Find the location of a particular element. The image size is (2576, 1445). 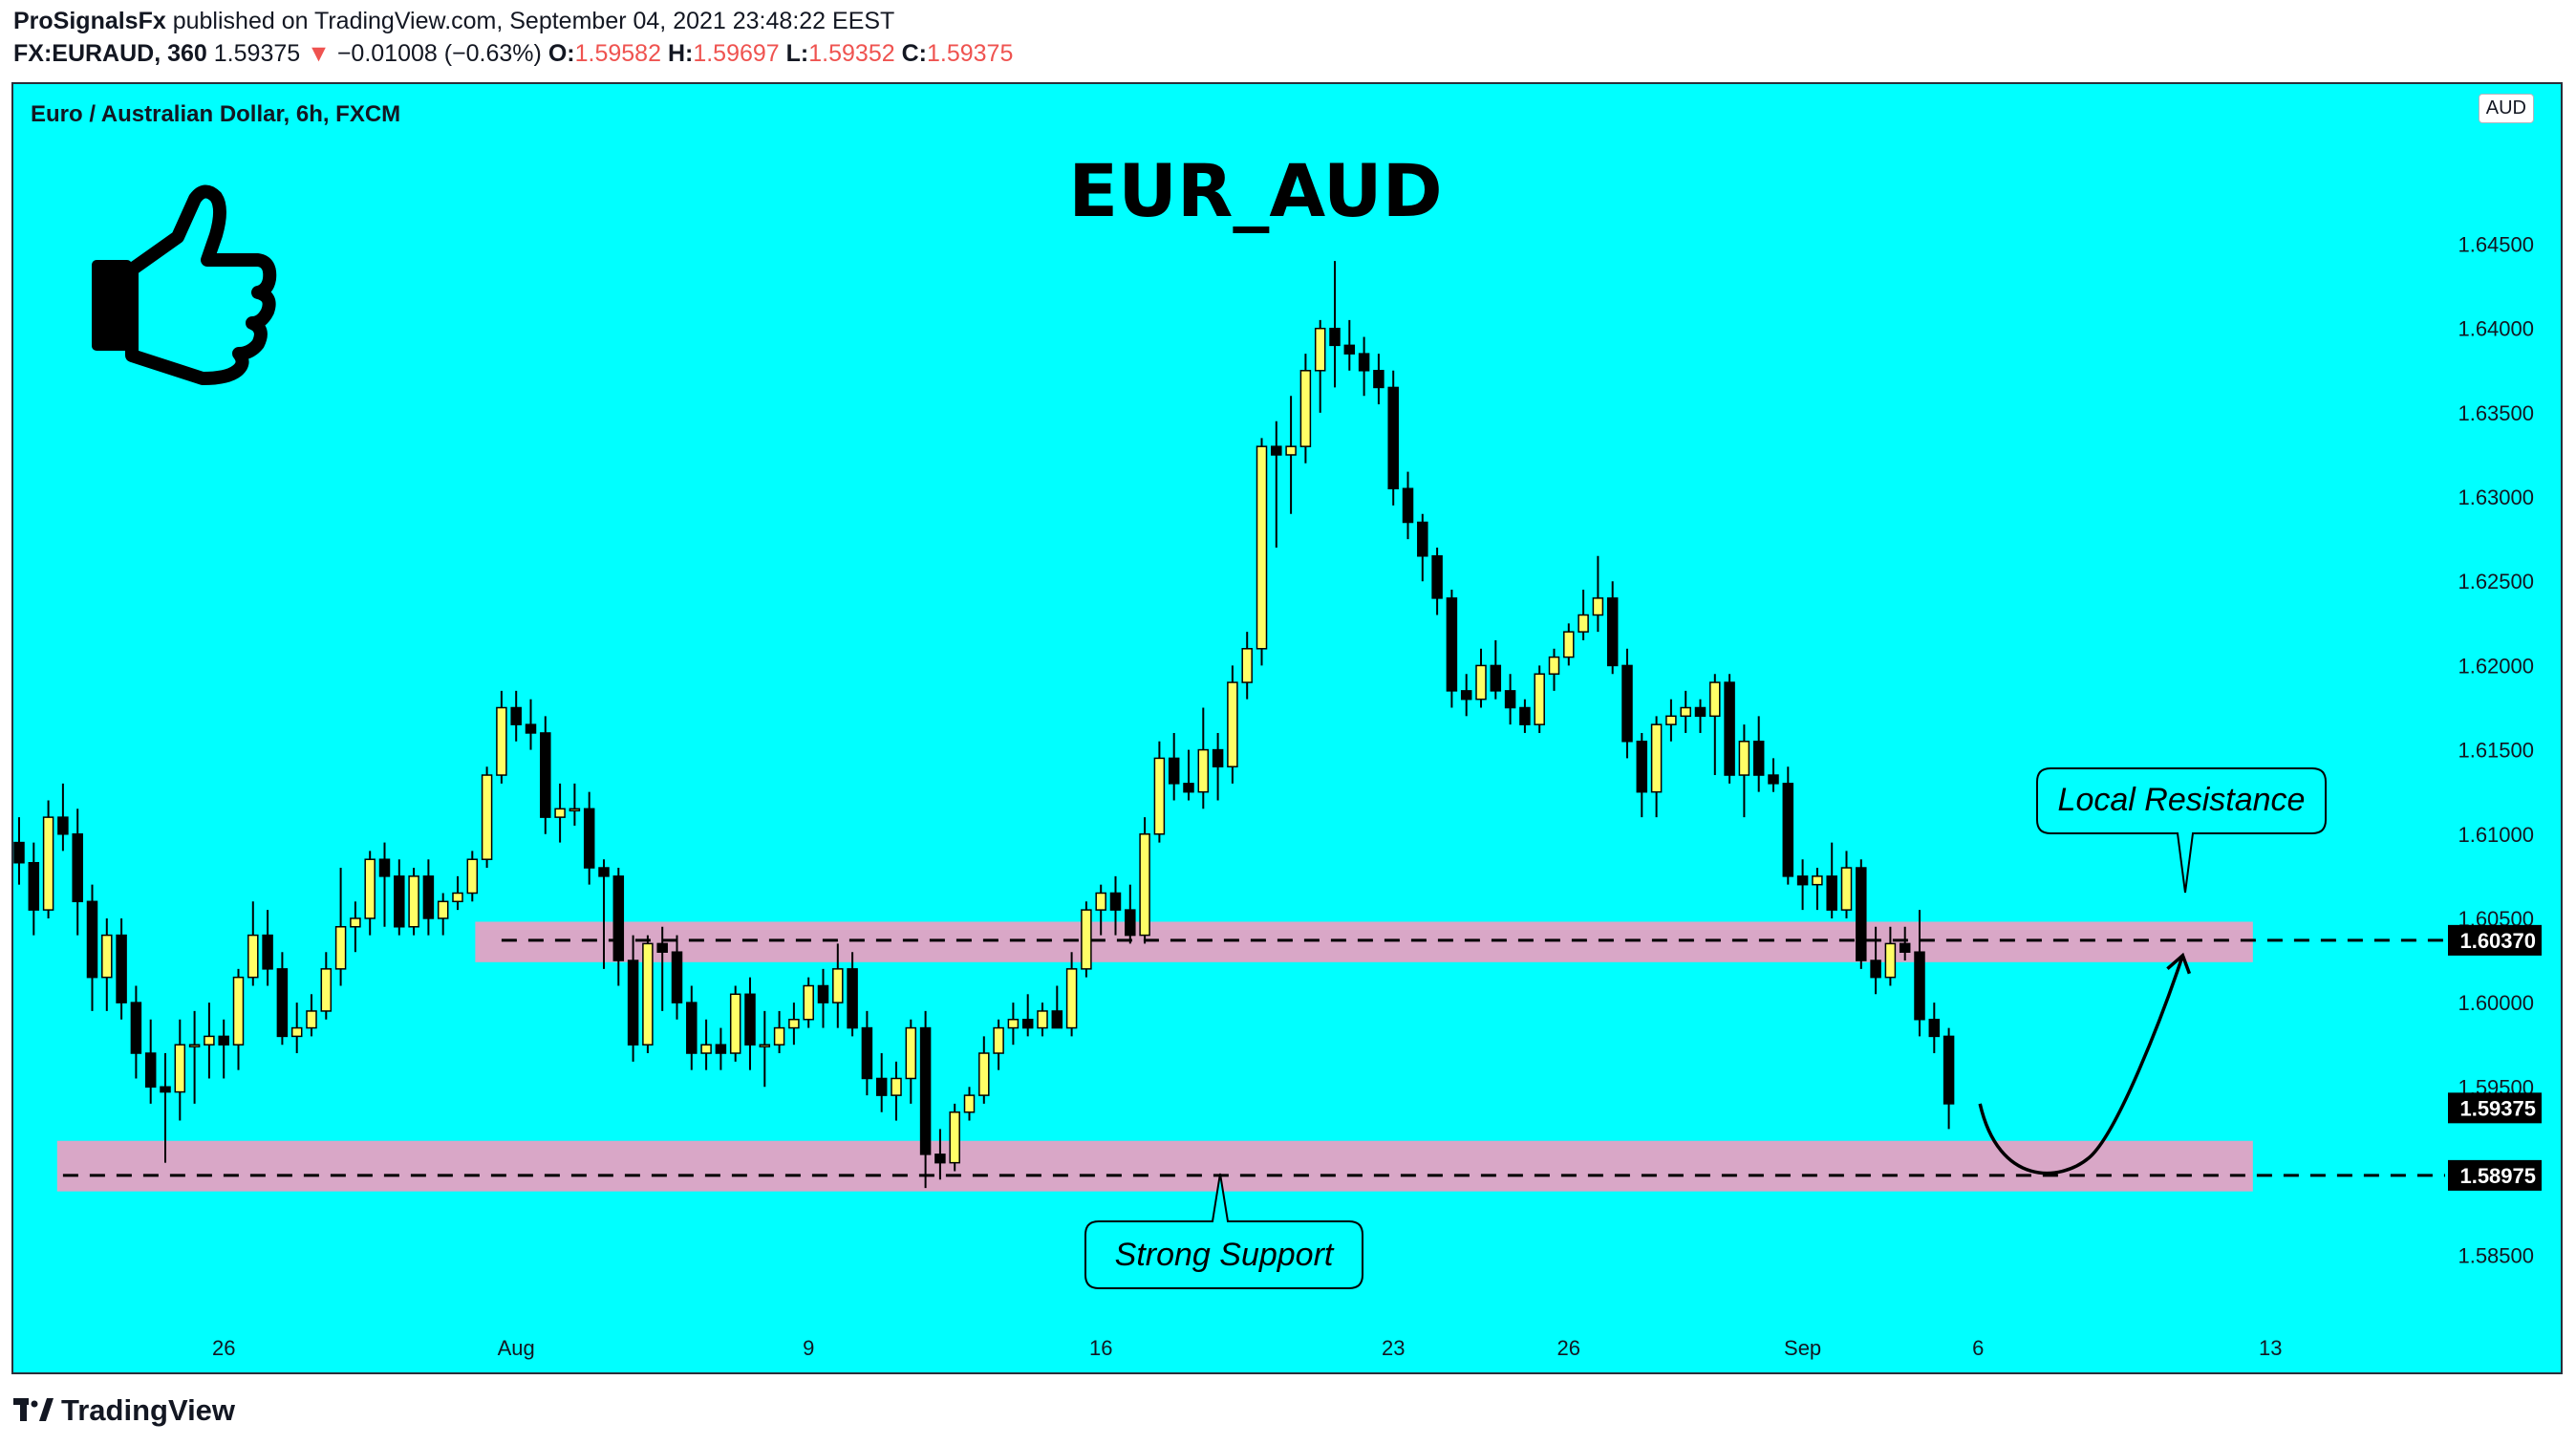

currency-badge: AUD is located at coordinates (2506, 108).